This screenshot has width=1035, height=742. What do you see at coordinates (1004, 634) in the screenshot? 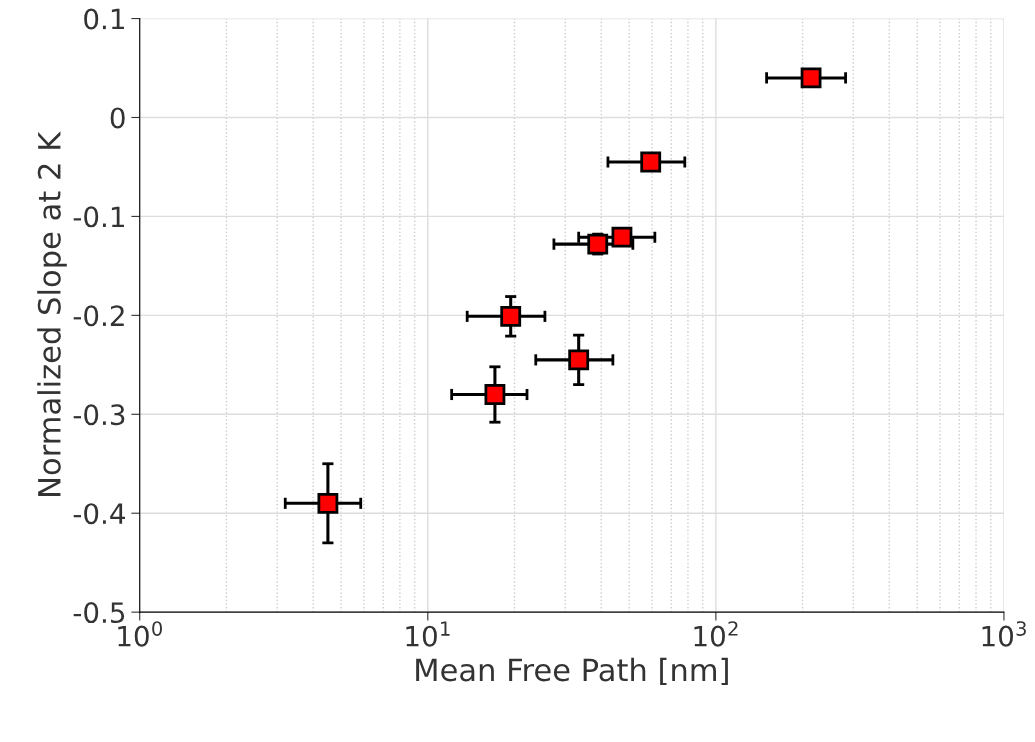
I see `x-tick-label: 10$^{3}$` at bounding box center [1004, 634].